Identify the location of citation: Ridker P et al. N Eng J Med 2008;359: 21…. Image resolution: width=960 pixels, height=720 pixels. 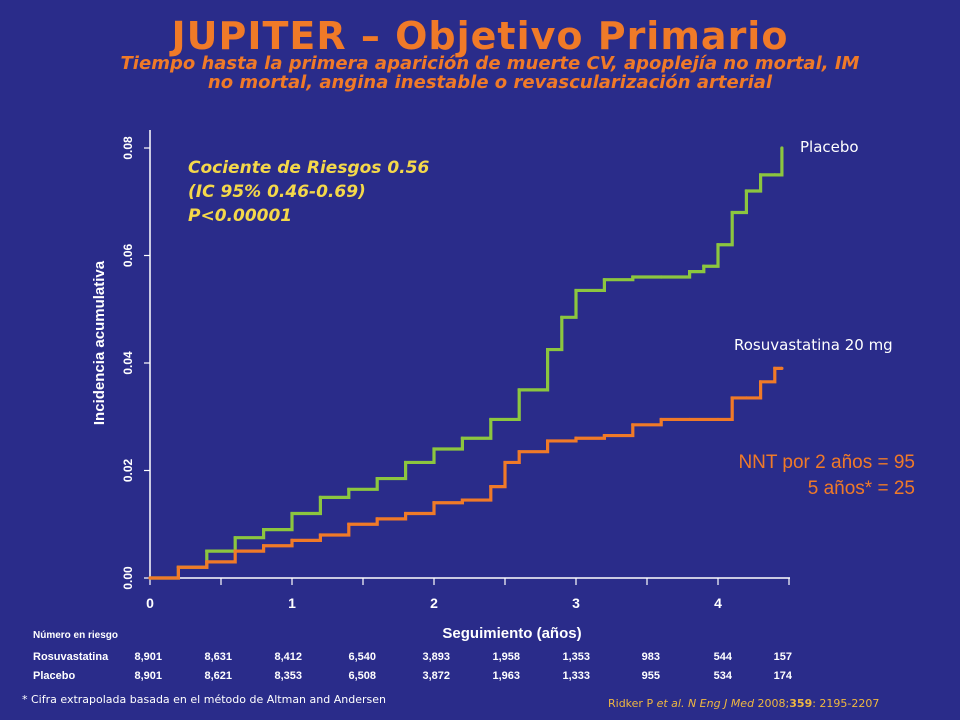
(743, 703).